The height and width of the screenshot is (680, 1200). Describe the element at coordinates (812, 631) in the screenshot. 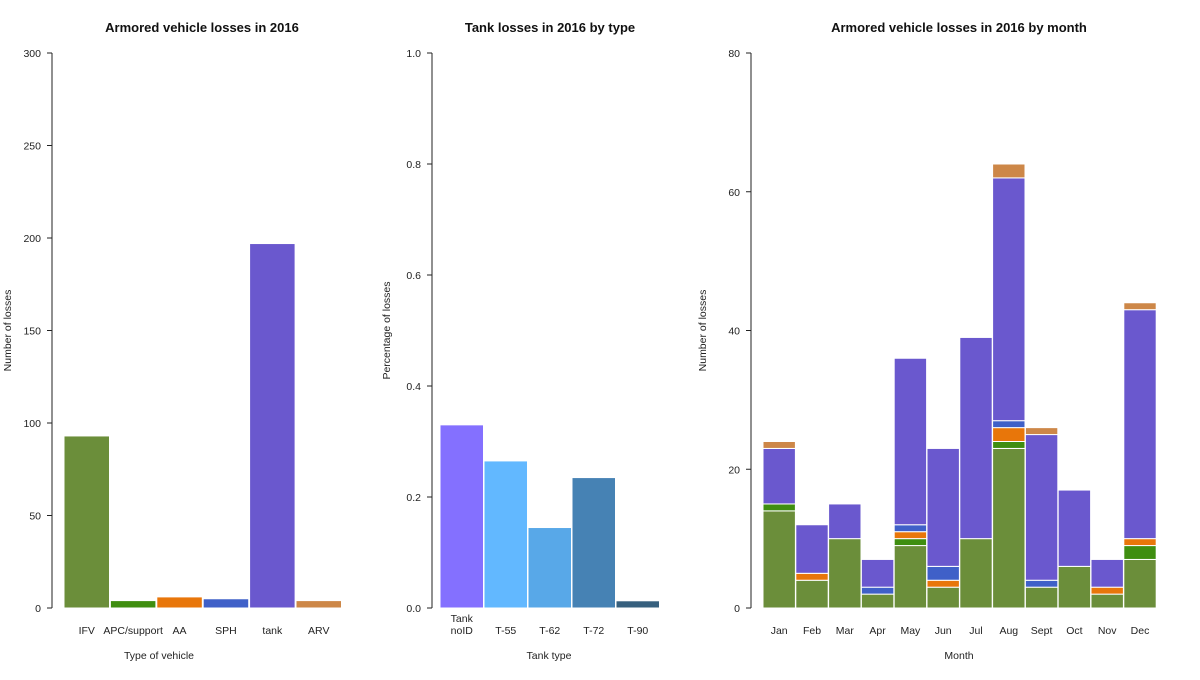

I see `x-tick-label: Feb` at that location.